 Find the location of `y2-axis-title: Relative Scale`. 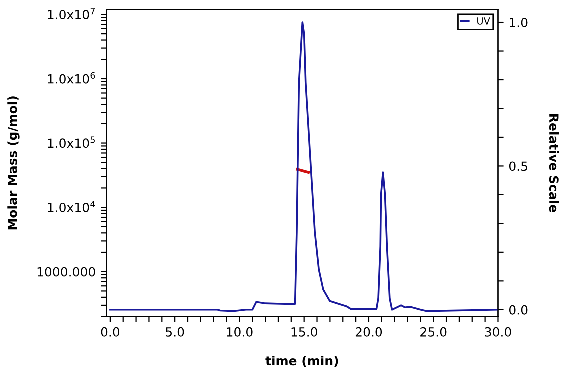

y2-axis-title: Relative Scale is located at coordinates (554, 163).